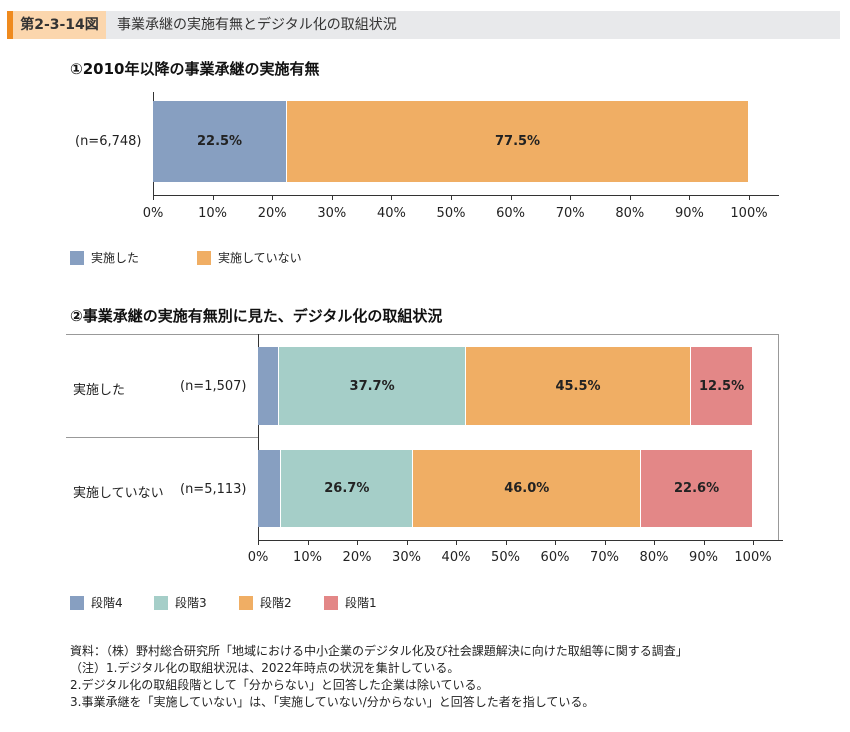 This screenshot has width=850, height=732. What do you see at coordinates (118, 493) in the screenshot?
I see `category-label: 実施していない` at bounding box center [118, 493].